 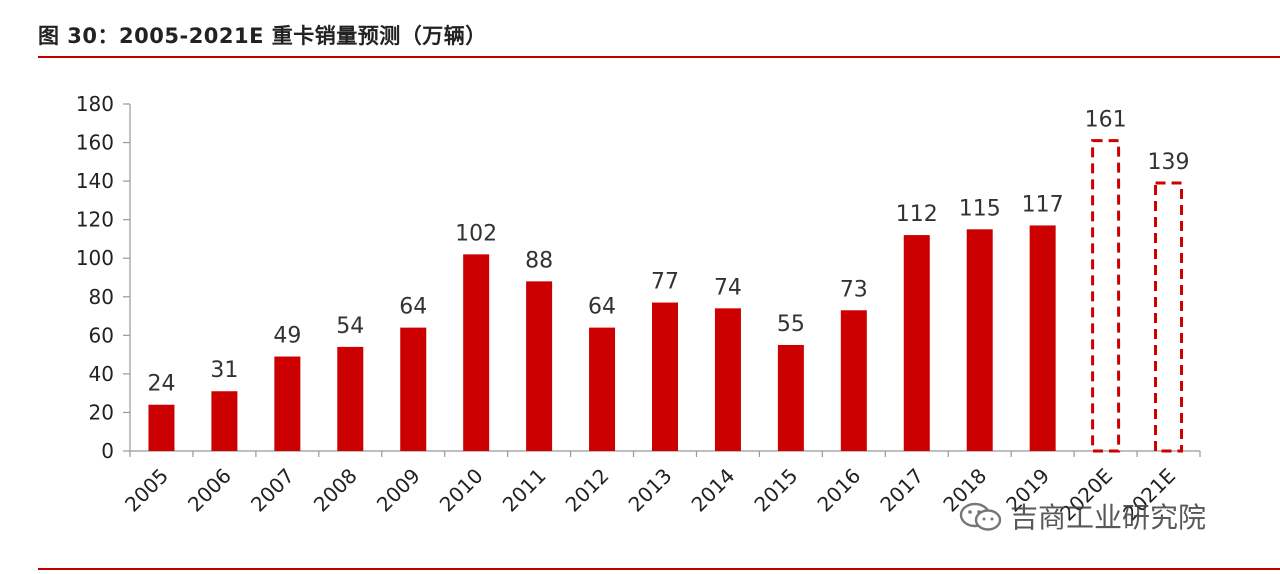 I want to click on x-tick-label: 2008, so click(x=335, y=490).